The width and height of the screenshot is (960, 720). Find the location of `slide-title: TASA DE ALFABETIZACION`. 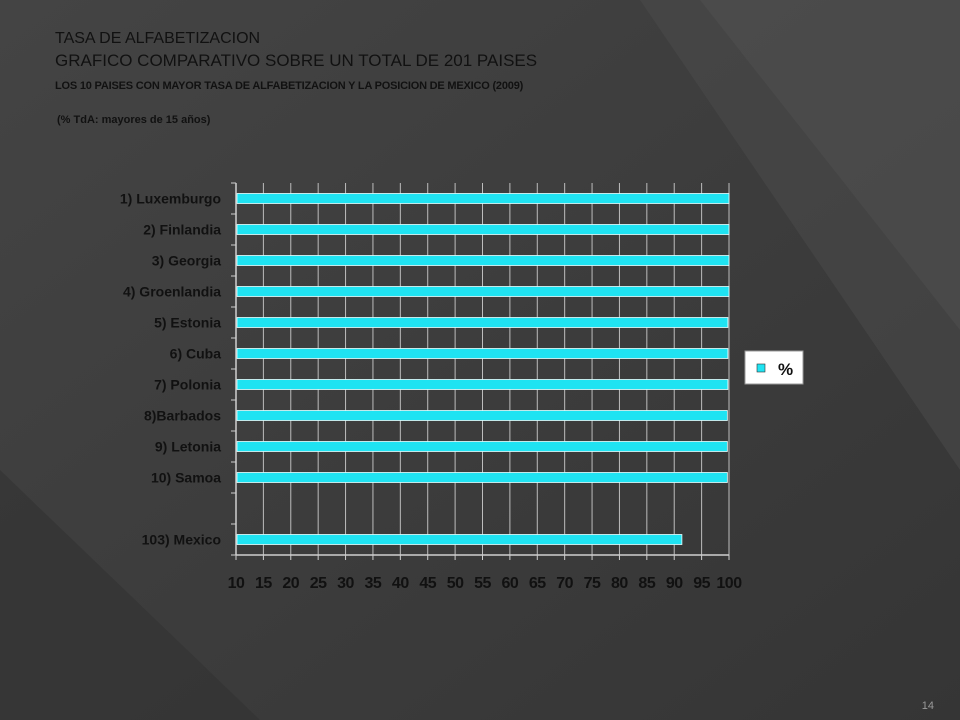

slide-title: TASA DE ALFABETIZACION is located at coordinates (158, 38).